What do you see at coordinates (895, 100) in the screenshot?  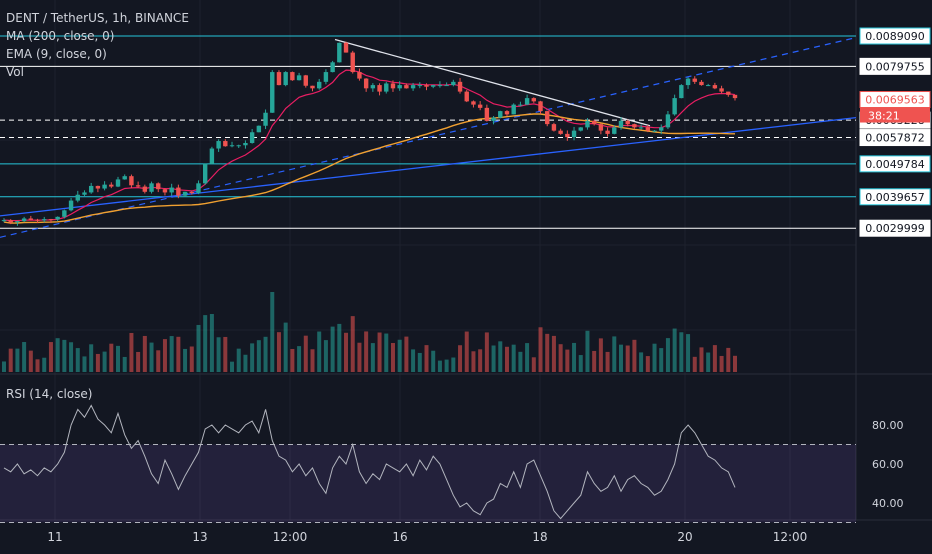 I see `last-price-label: 0.0069563` at bounding box center [895, 100].